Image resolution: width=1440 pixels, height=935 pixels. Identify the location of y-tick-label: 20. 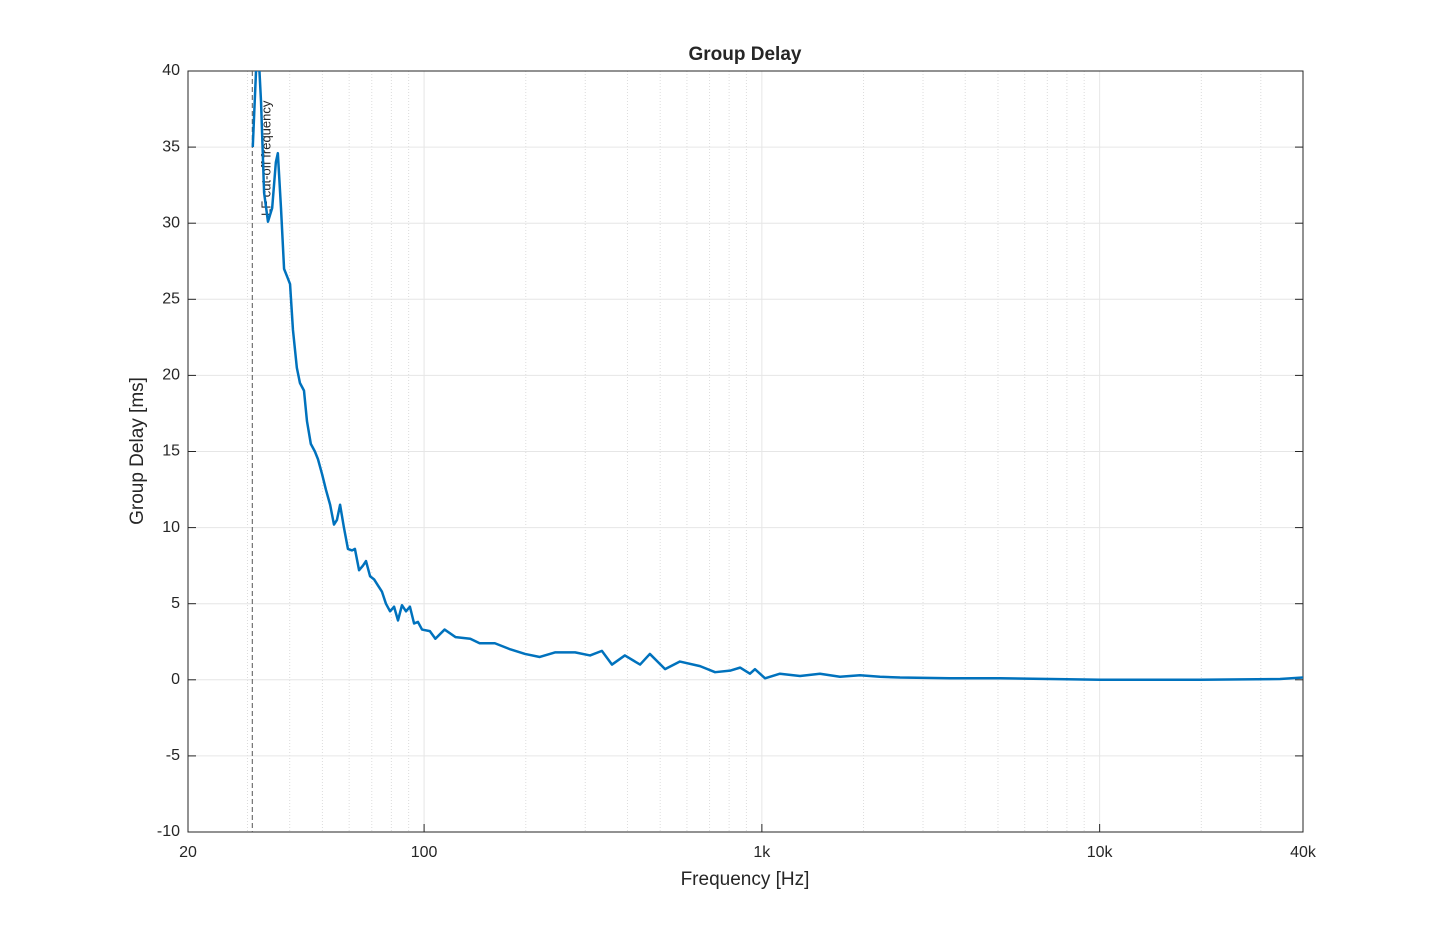
(171, 375).